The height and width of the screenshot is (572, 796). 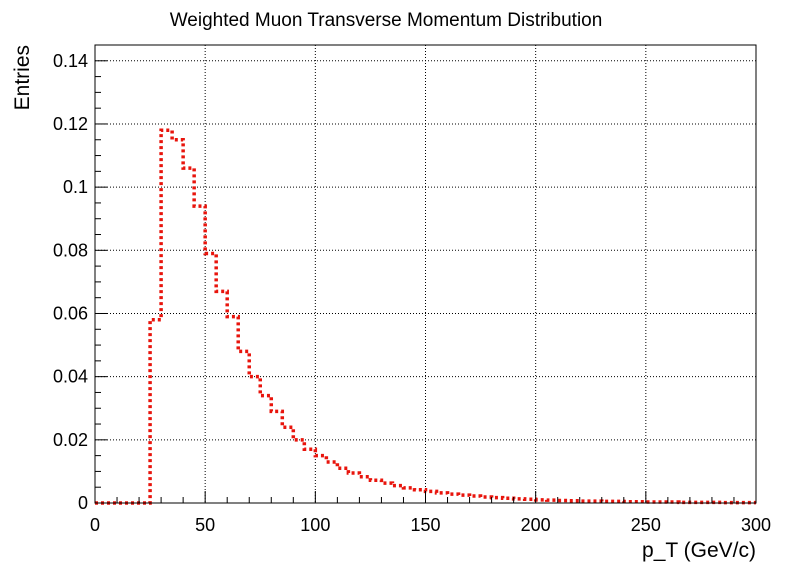 What do you see at coordinates (75, 187) in the screenshot?
I see `y-tick-label: 0.1` at bounding box center [75, 187].